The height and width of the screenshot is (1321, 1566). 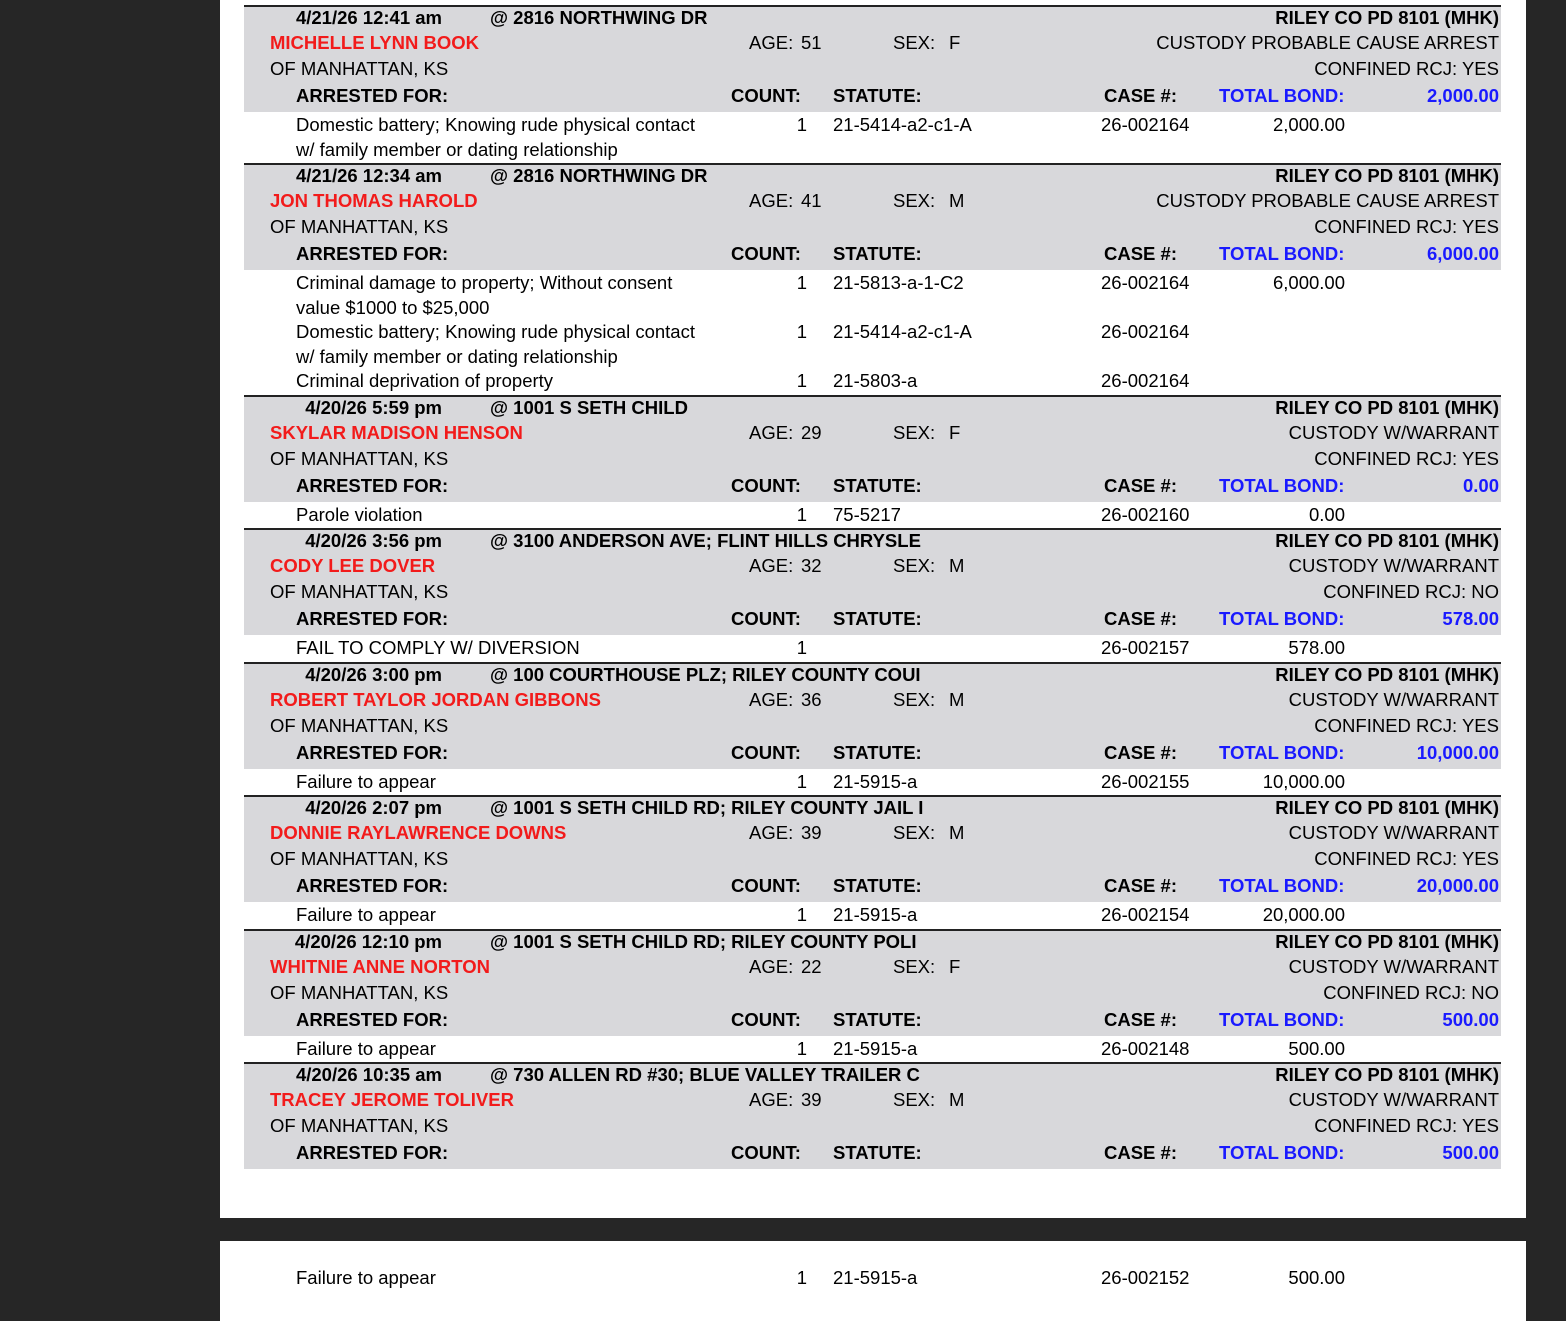 What do you see at coordinates (396, 432) in the screenshot?
I see `arrestee-name: SKYLAR MADISON HENSON` at bounding box center [396, 432].